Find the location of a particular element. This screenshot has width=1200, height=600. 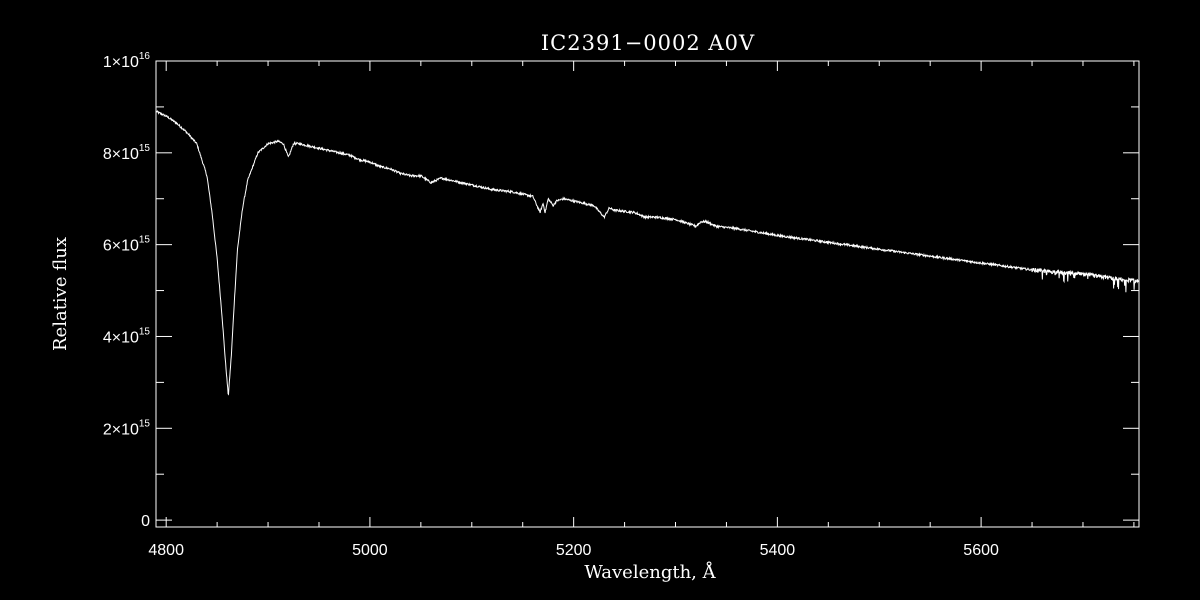

y-tick-label: 0 is located at coordinates (145, 521).